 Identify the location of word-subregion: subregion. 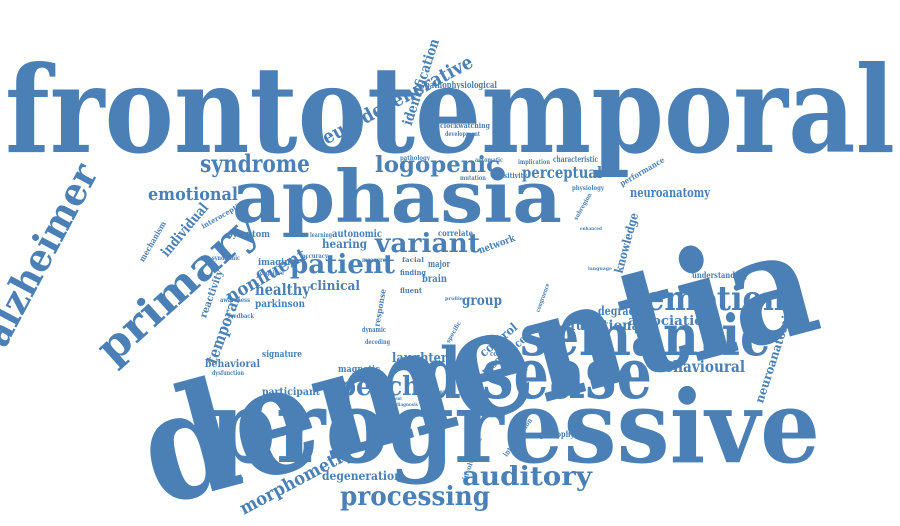
(583, 207).